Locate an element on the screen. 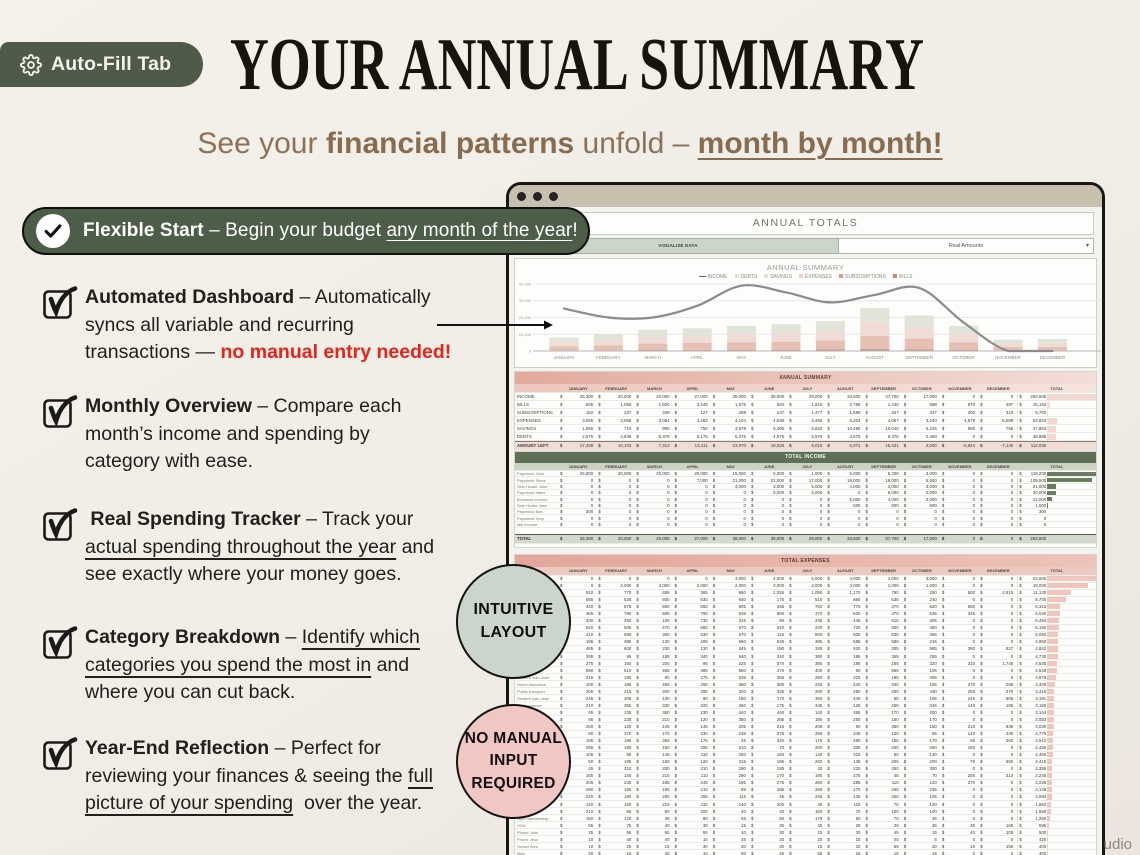 This screenshot has height=855, width=1140. svg-text: 30,000 is located at coordinates (525, 300).